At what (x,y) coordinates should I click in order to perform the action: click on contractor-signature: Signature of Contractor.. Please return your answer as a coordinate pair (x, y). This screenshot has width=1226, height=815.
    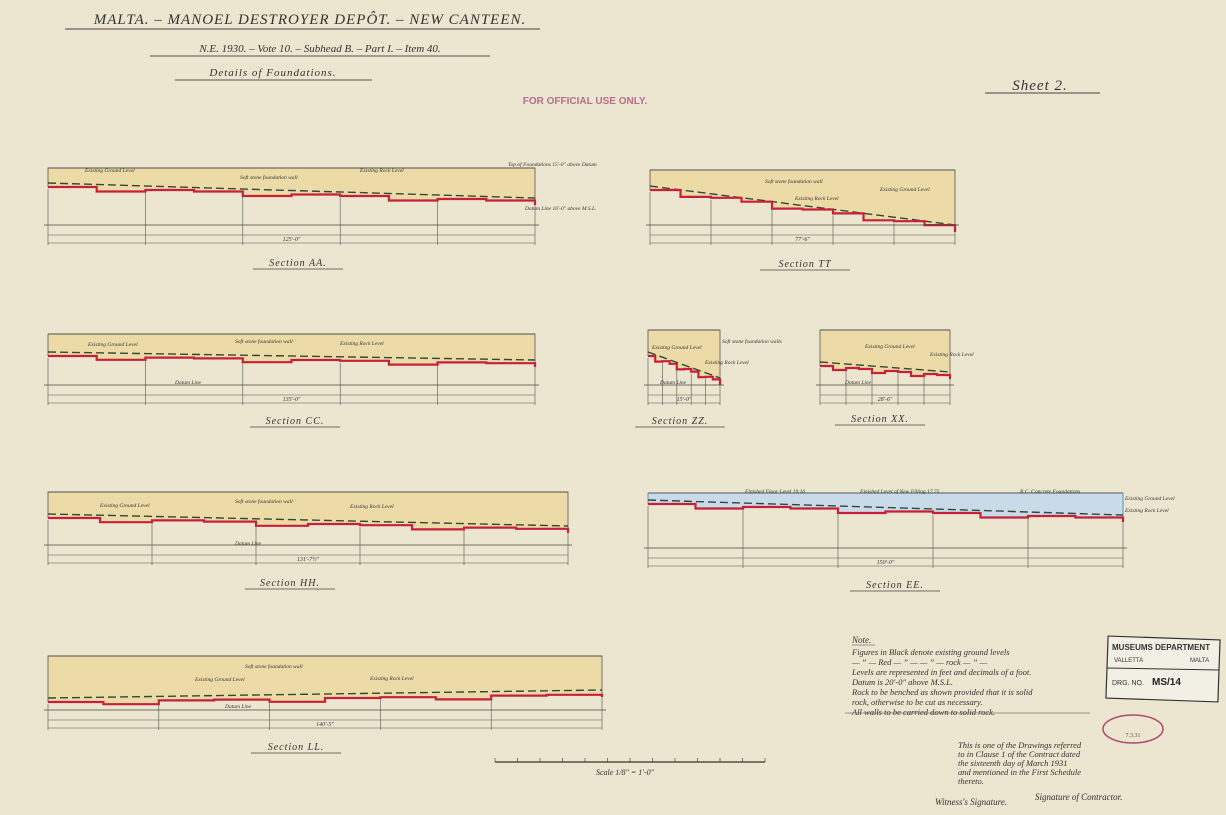
    Looking at the image, I should click on (1078, 797).